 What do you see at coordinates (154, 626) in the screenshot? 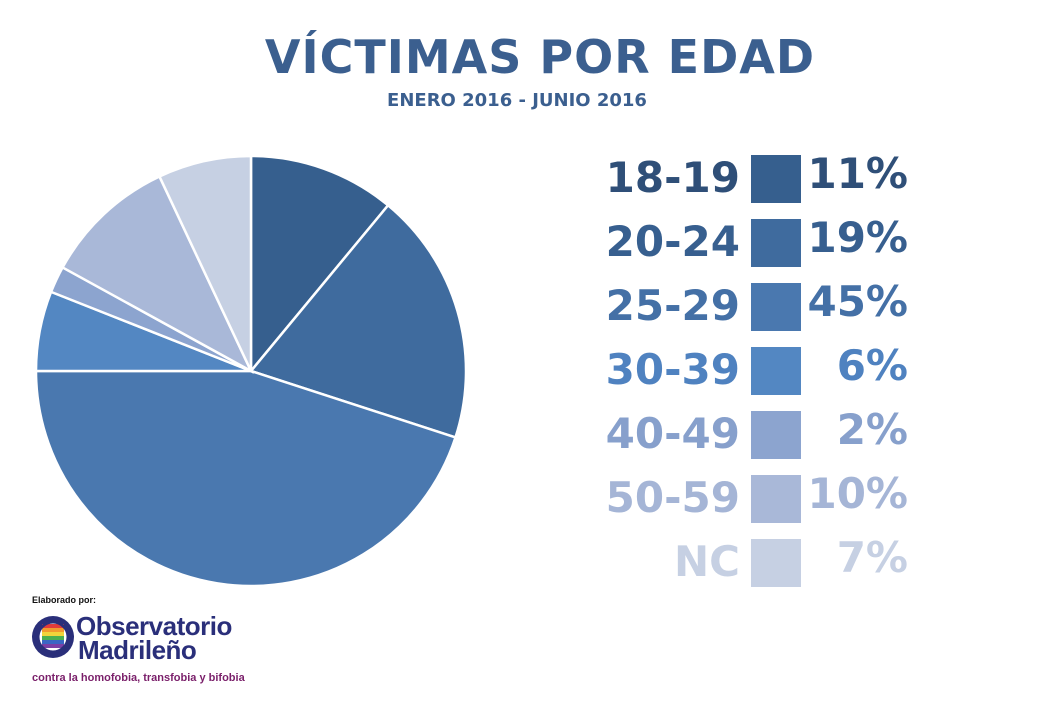
I see `logo-line1: Observatorio` at bounding box center [154, 626].